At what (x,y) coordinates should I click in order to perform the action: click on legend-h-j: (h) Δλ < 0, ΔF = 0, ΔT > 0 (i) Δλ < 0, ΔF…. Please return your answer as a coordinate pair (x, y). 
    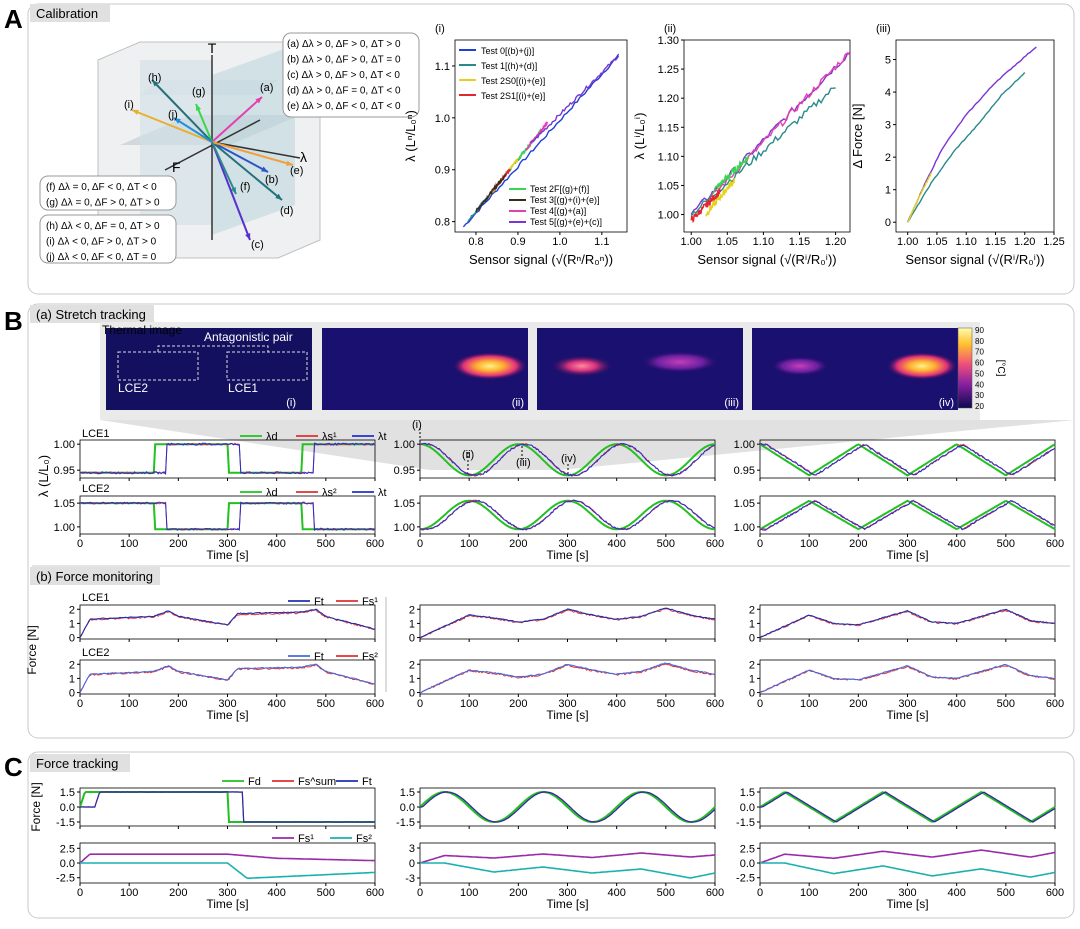
    Looking at the image, I should click on (103, 242).